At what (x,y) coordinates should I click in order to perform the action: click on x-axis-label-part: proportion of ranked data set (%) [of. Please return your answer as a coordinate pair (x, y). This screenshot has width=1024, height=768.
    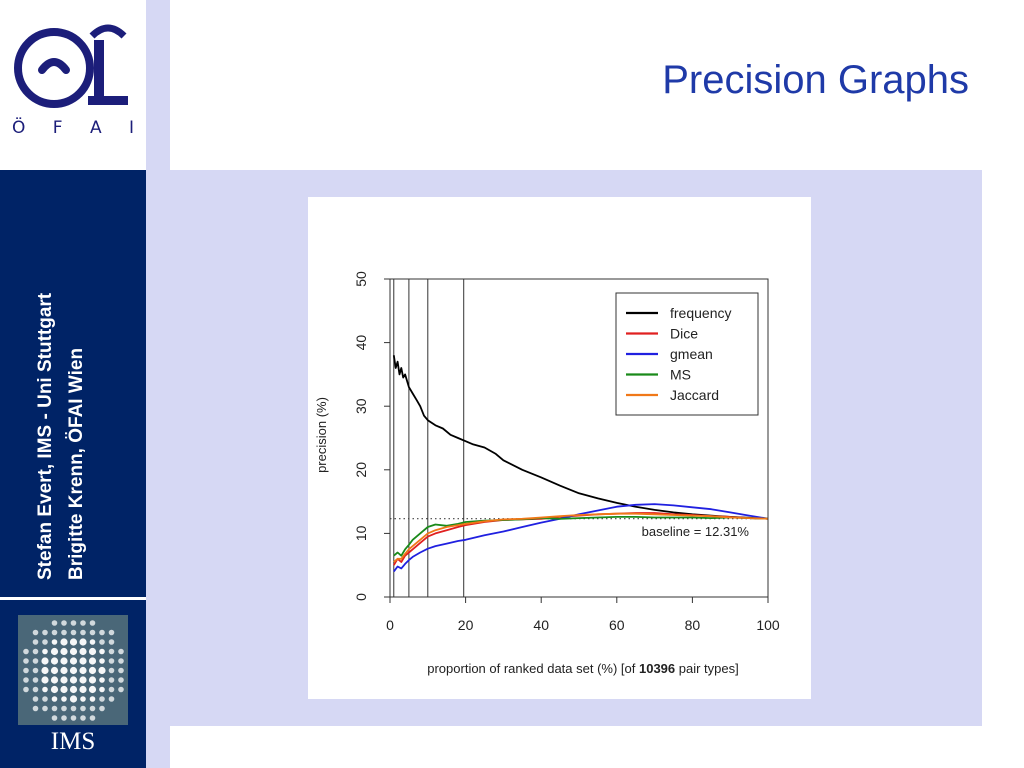
    Looking at the image, I should click on (533, 668).